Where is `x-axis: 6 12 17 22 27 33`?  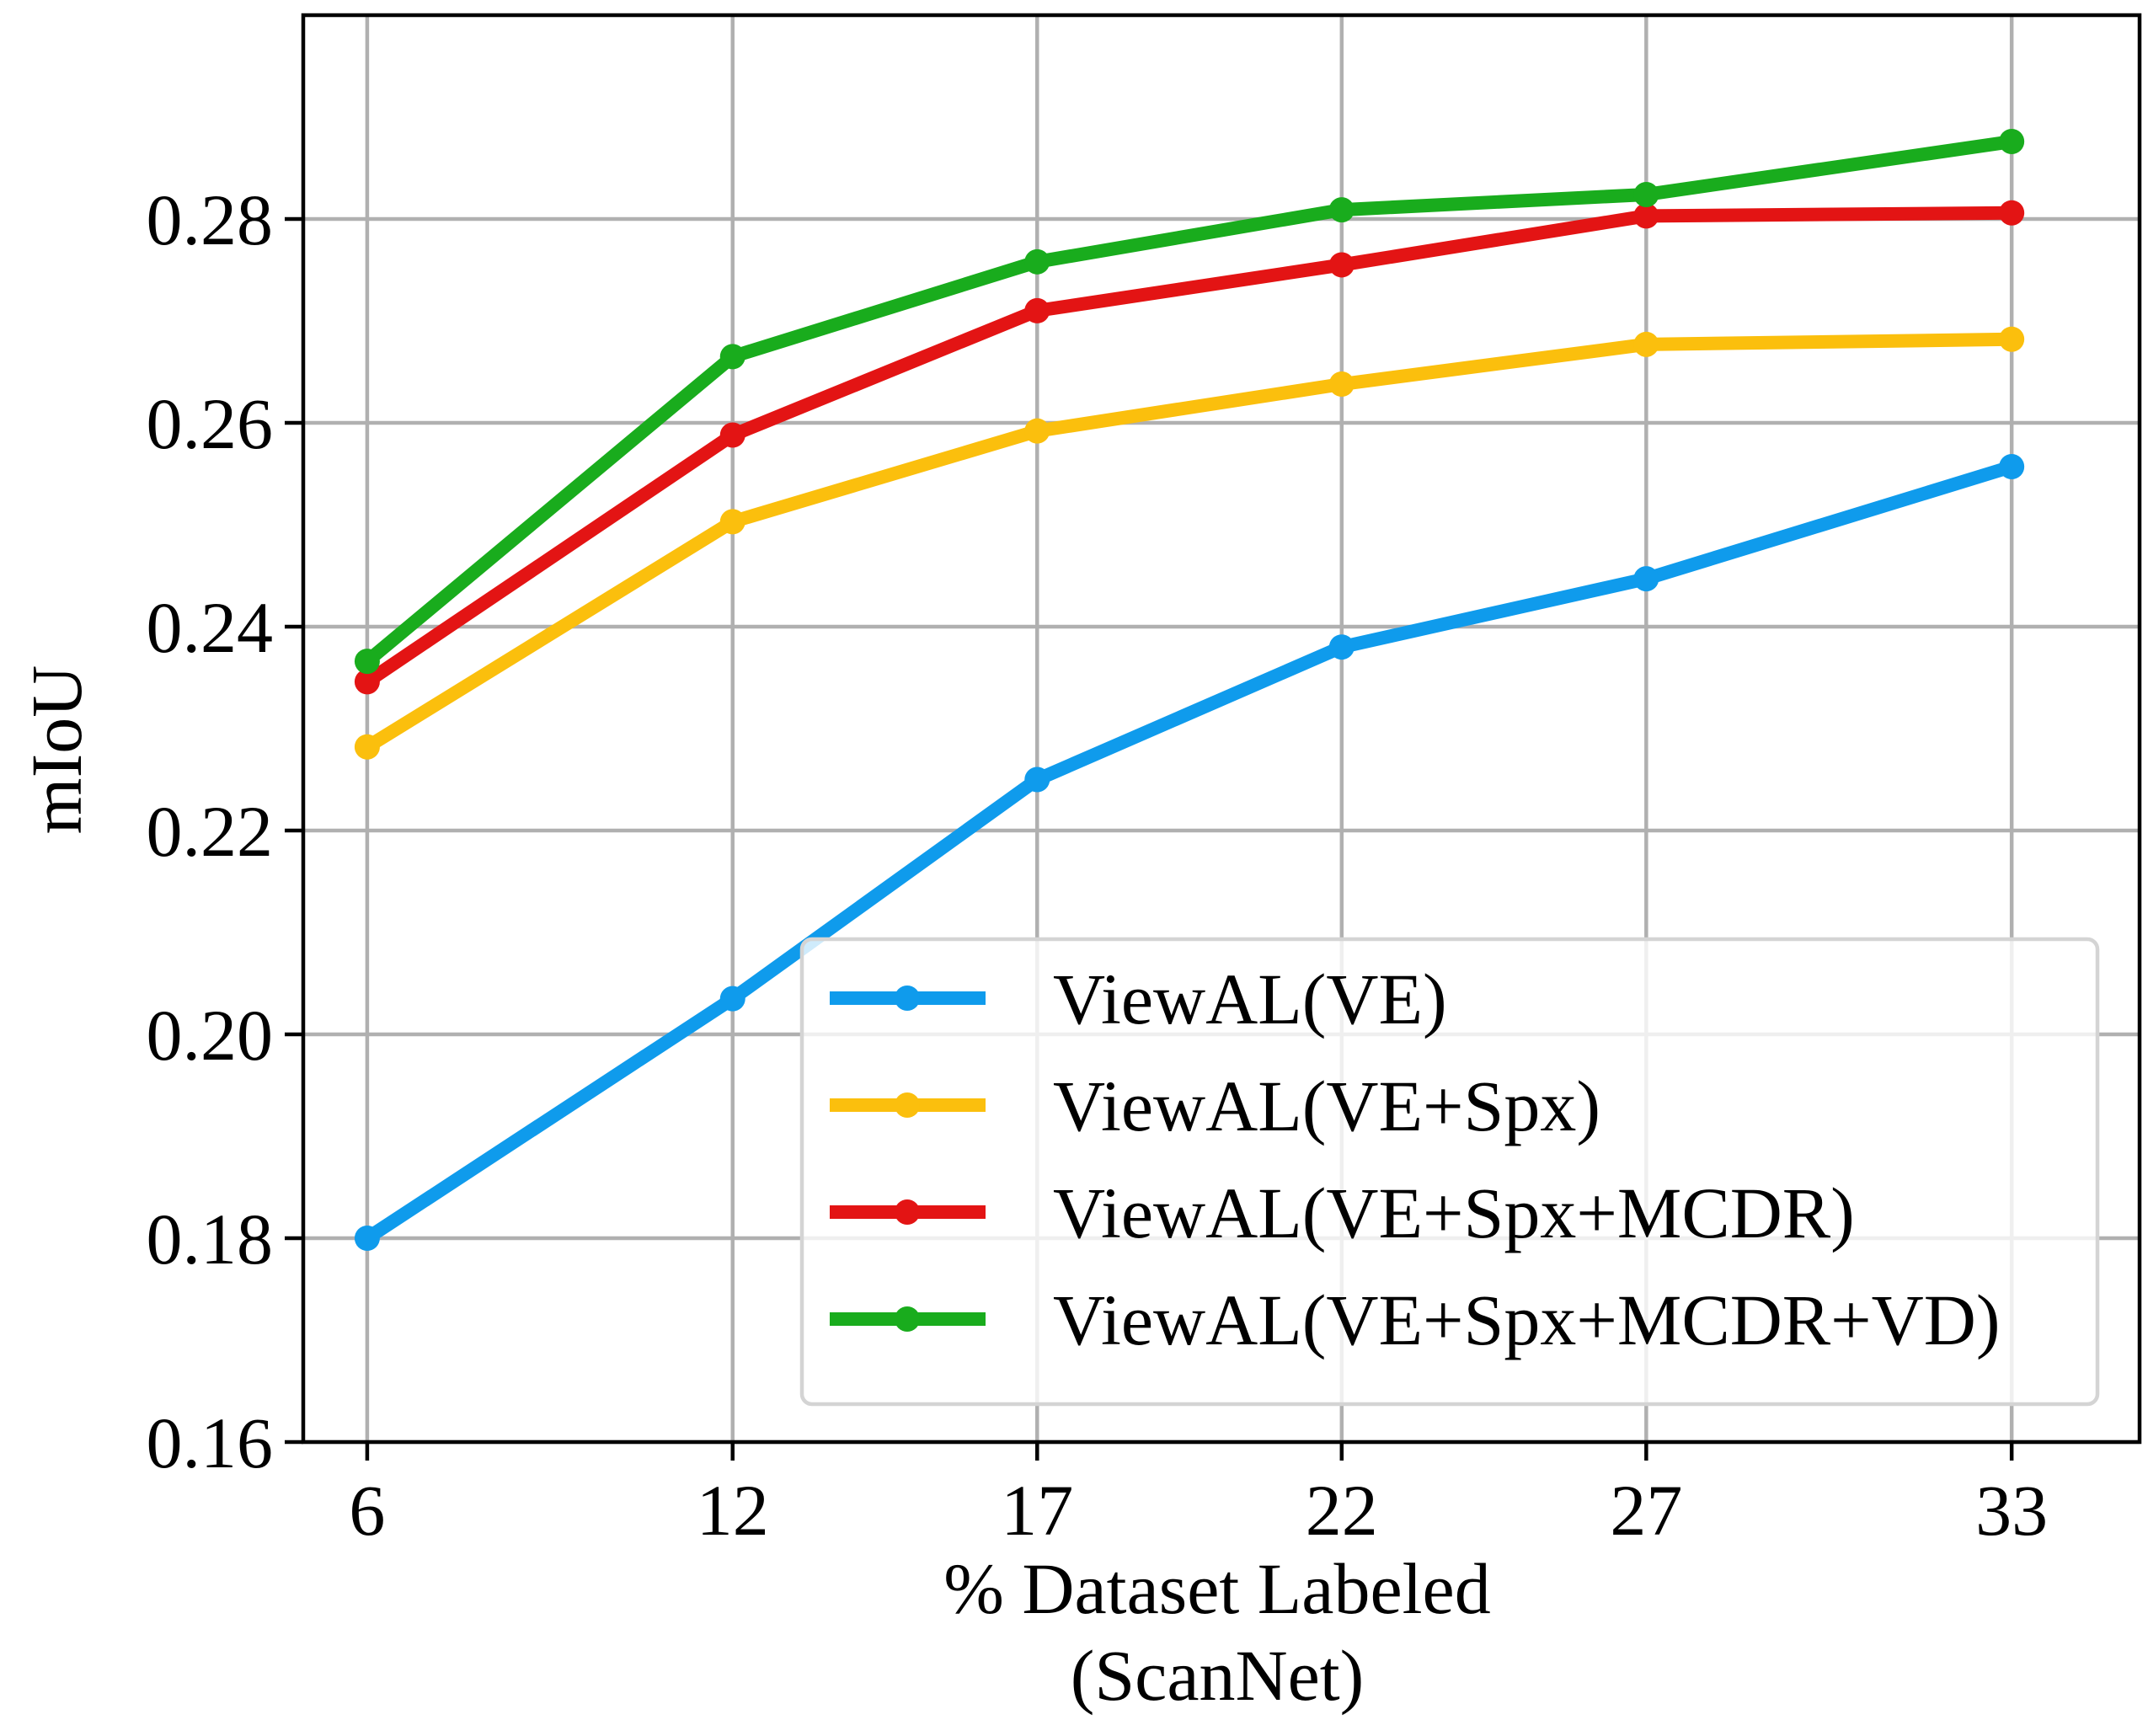 x-axis: 6 12 17 22 27 33 is located at coordinates (1199, 1496).